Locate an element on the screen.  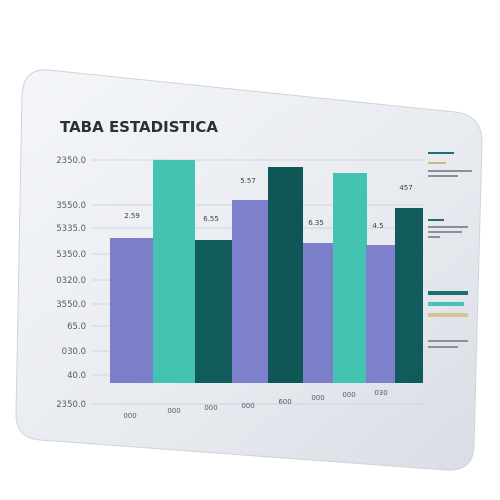
y-label: 030.0 is located at coordinates (74, 352).